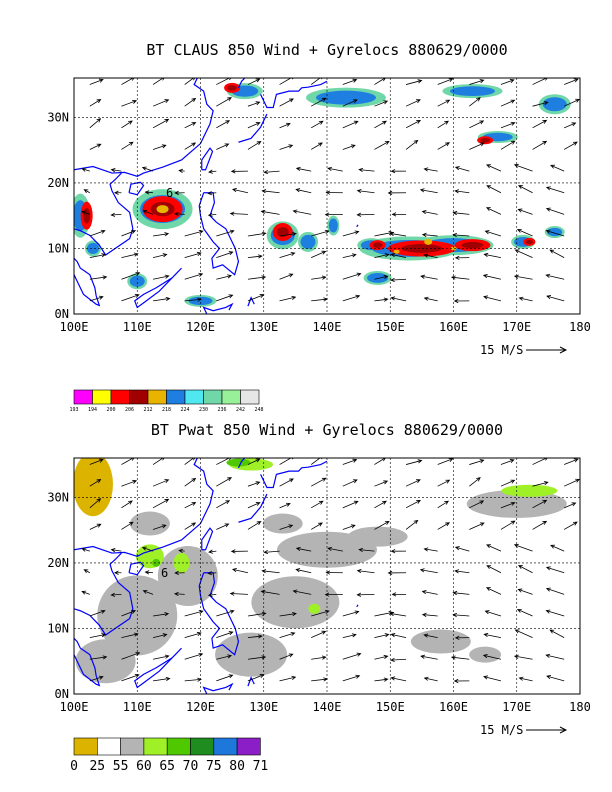 The height and width of the screenshot is (792, 612). What do you see at coordinates (147, 410) in the screenshot?
I see `colorbar-label: 212` at bounding box center [147, 410].